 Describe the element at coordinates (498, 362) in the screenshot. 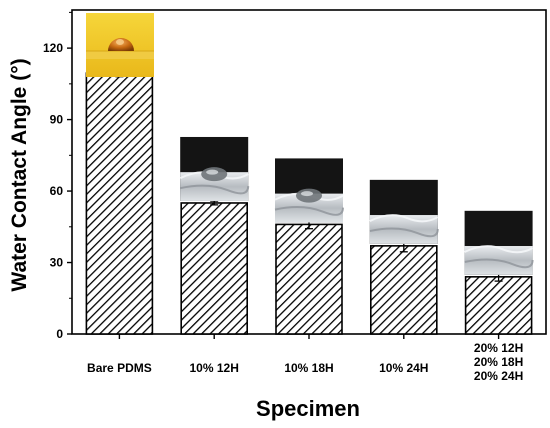

I see `x-tick-label: 20% 18H` at that location.